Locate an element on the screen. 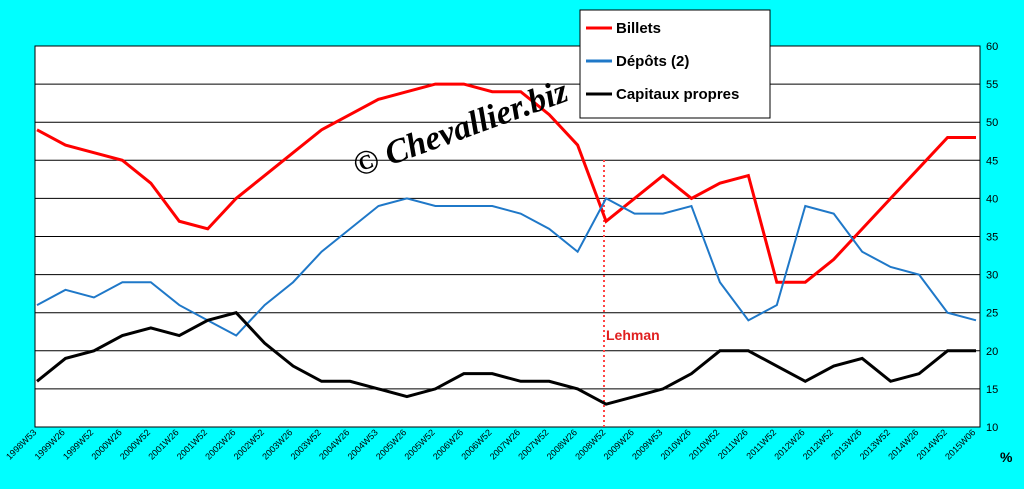  y-tick-label: 40 is located at coordinates (992, 199).